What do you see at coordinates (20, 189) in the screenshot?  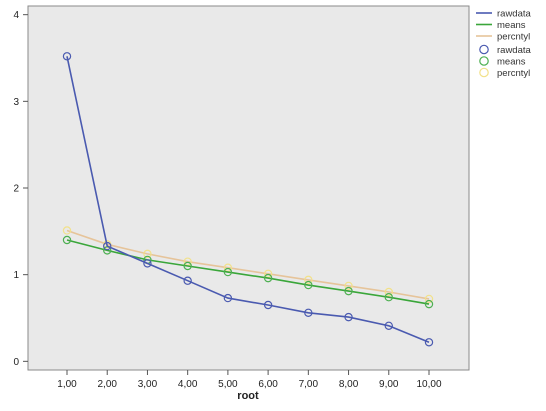 I see `y-axis: 0 1 2 3 4` at bounding box center [20, 189].